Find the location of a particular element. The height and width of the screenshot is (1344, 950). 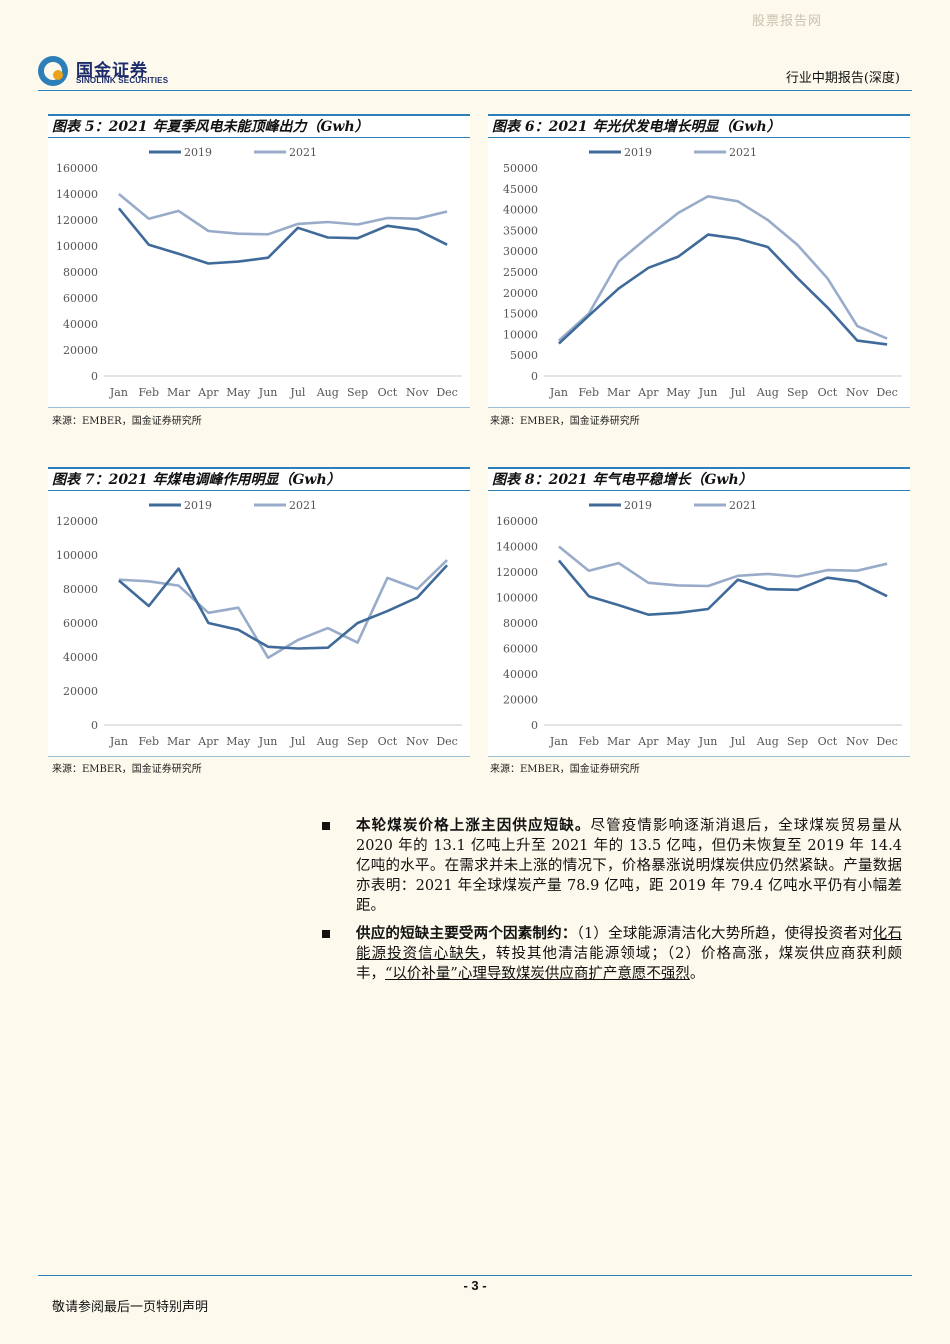

y-tick-label: 30000 is located at coordinates (520, 251).